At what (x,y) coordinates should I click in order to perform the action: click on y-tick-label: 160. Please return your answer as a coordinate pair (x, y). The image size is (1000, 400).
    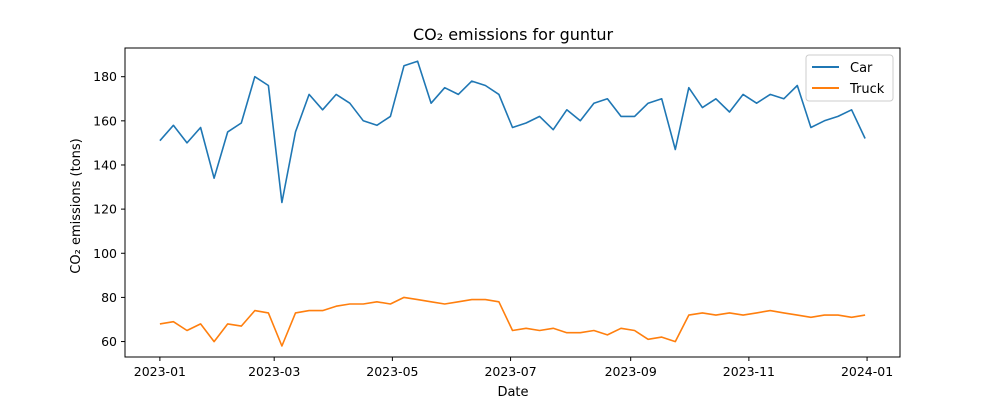
    Looking at the image, I should click on (105, 120).